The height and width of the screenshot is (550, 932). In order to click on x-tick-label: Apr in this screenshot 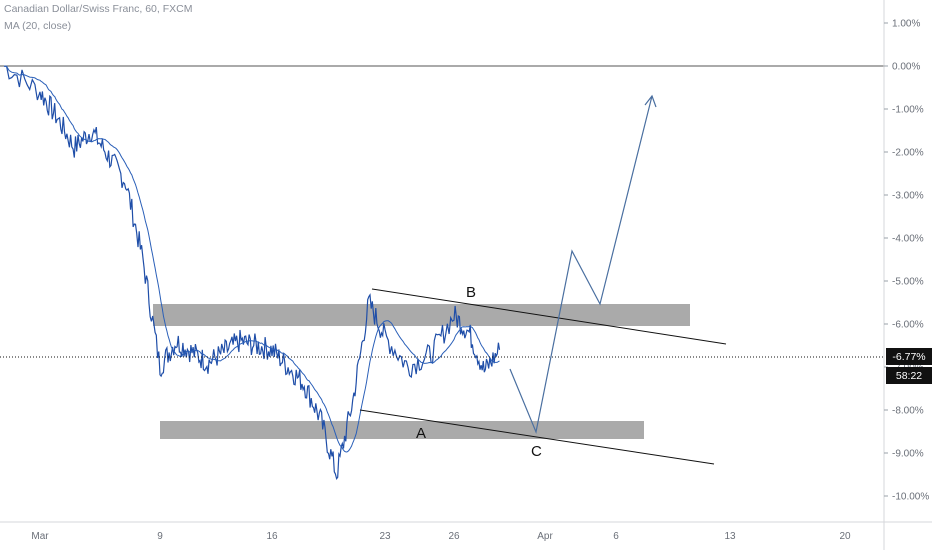, I will do `click(545, 536)`.